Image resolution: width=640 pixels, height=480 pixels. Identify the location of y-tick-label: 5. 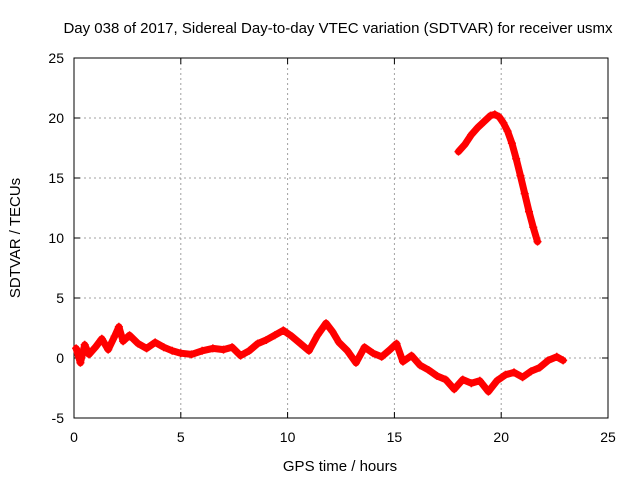
(60, 298).